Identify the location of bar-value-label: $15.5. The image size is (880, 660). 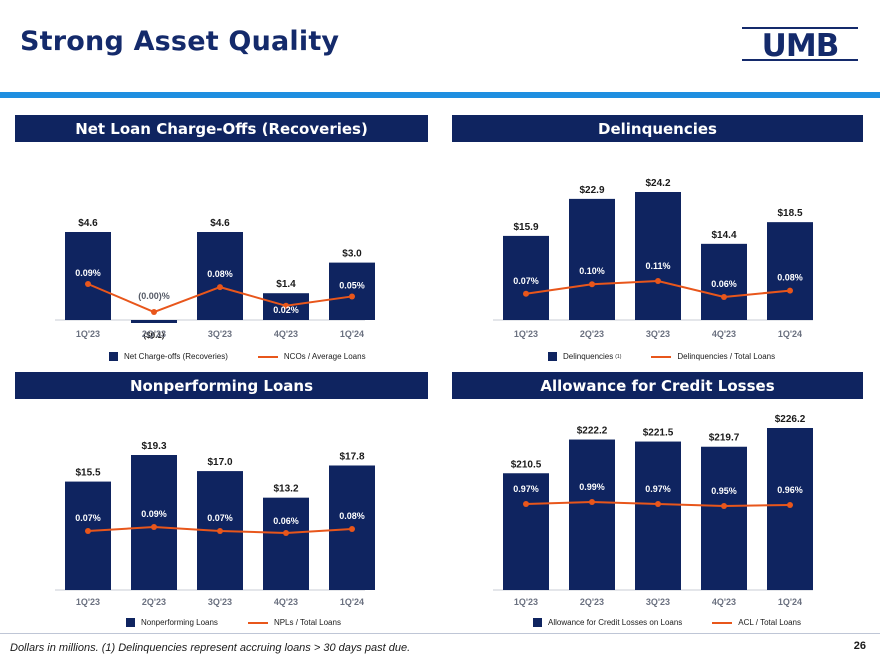
(87, 473).